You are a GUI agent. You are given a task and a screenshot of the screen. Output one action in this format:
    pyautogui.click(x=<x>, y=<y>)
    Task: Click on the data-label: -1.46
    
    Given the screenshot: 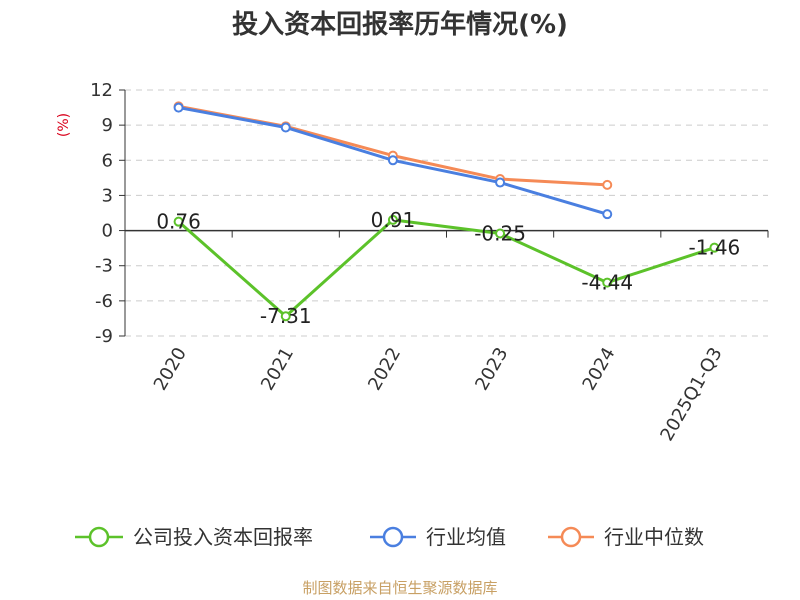 What is the action you would take?
    pyautogui.click(x=715, y=248)
    